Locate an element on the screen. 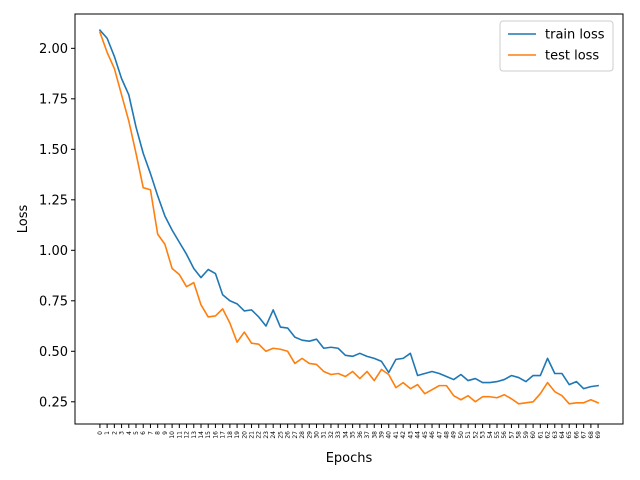 The width and height of the screenshot is (640, 480). x-tick-label: 22 is located at coordinates (259, 435).